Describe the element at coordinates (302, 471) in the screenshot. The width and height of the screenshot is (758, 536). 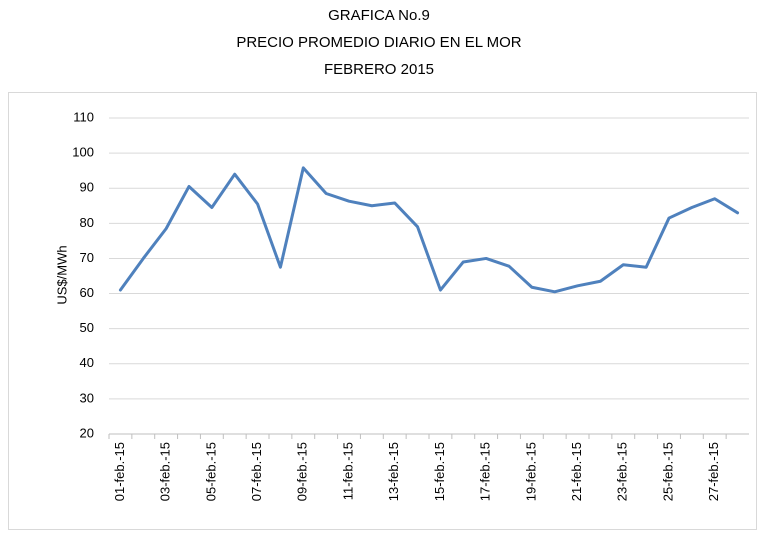
I see `x-tick-label: 09-feb.-15` at that location.